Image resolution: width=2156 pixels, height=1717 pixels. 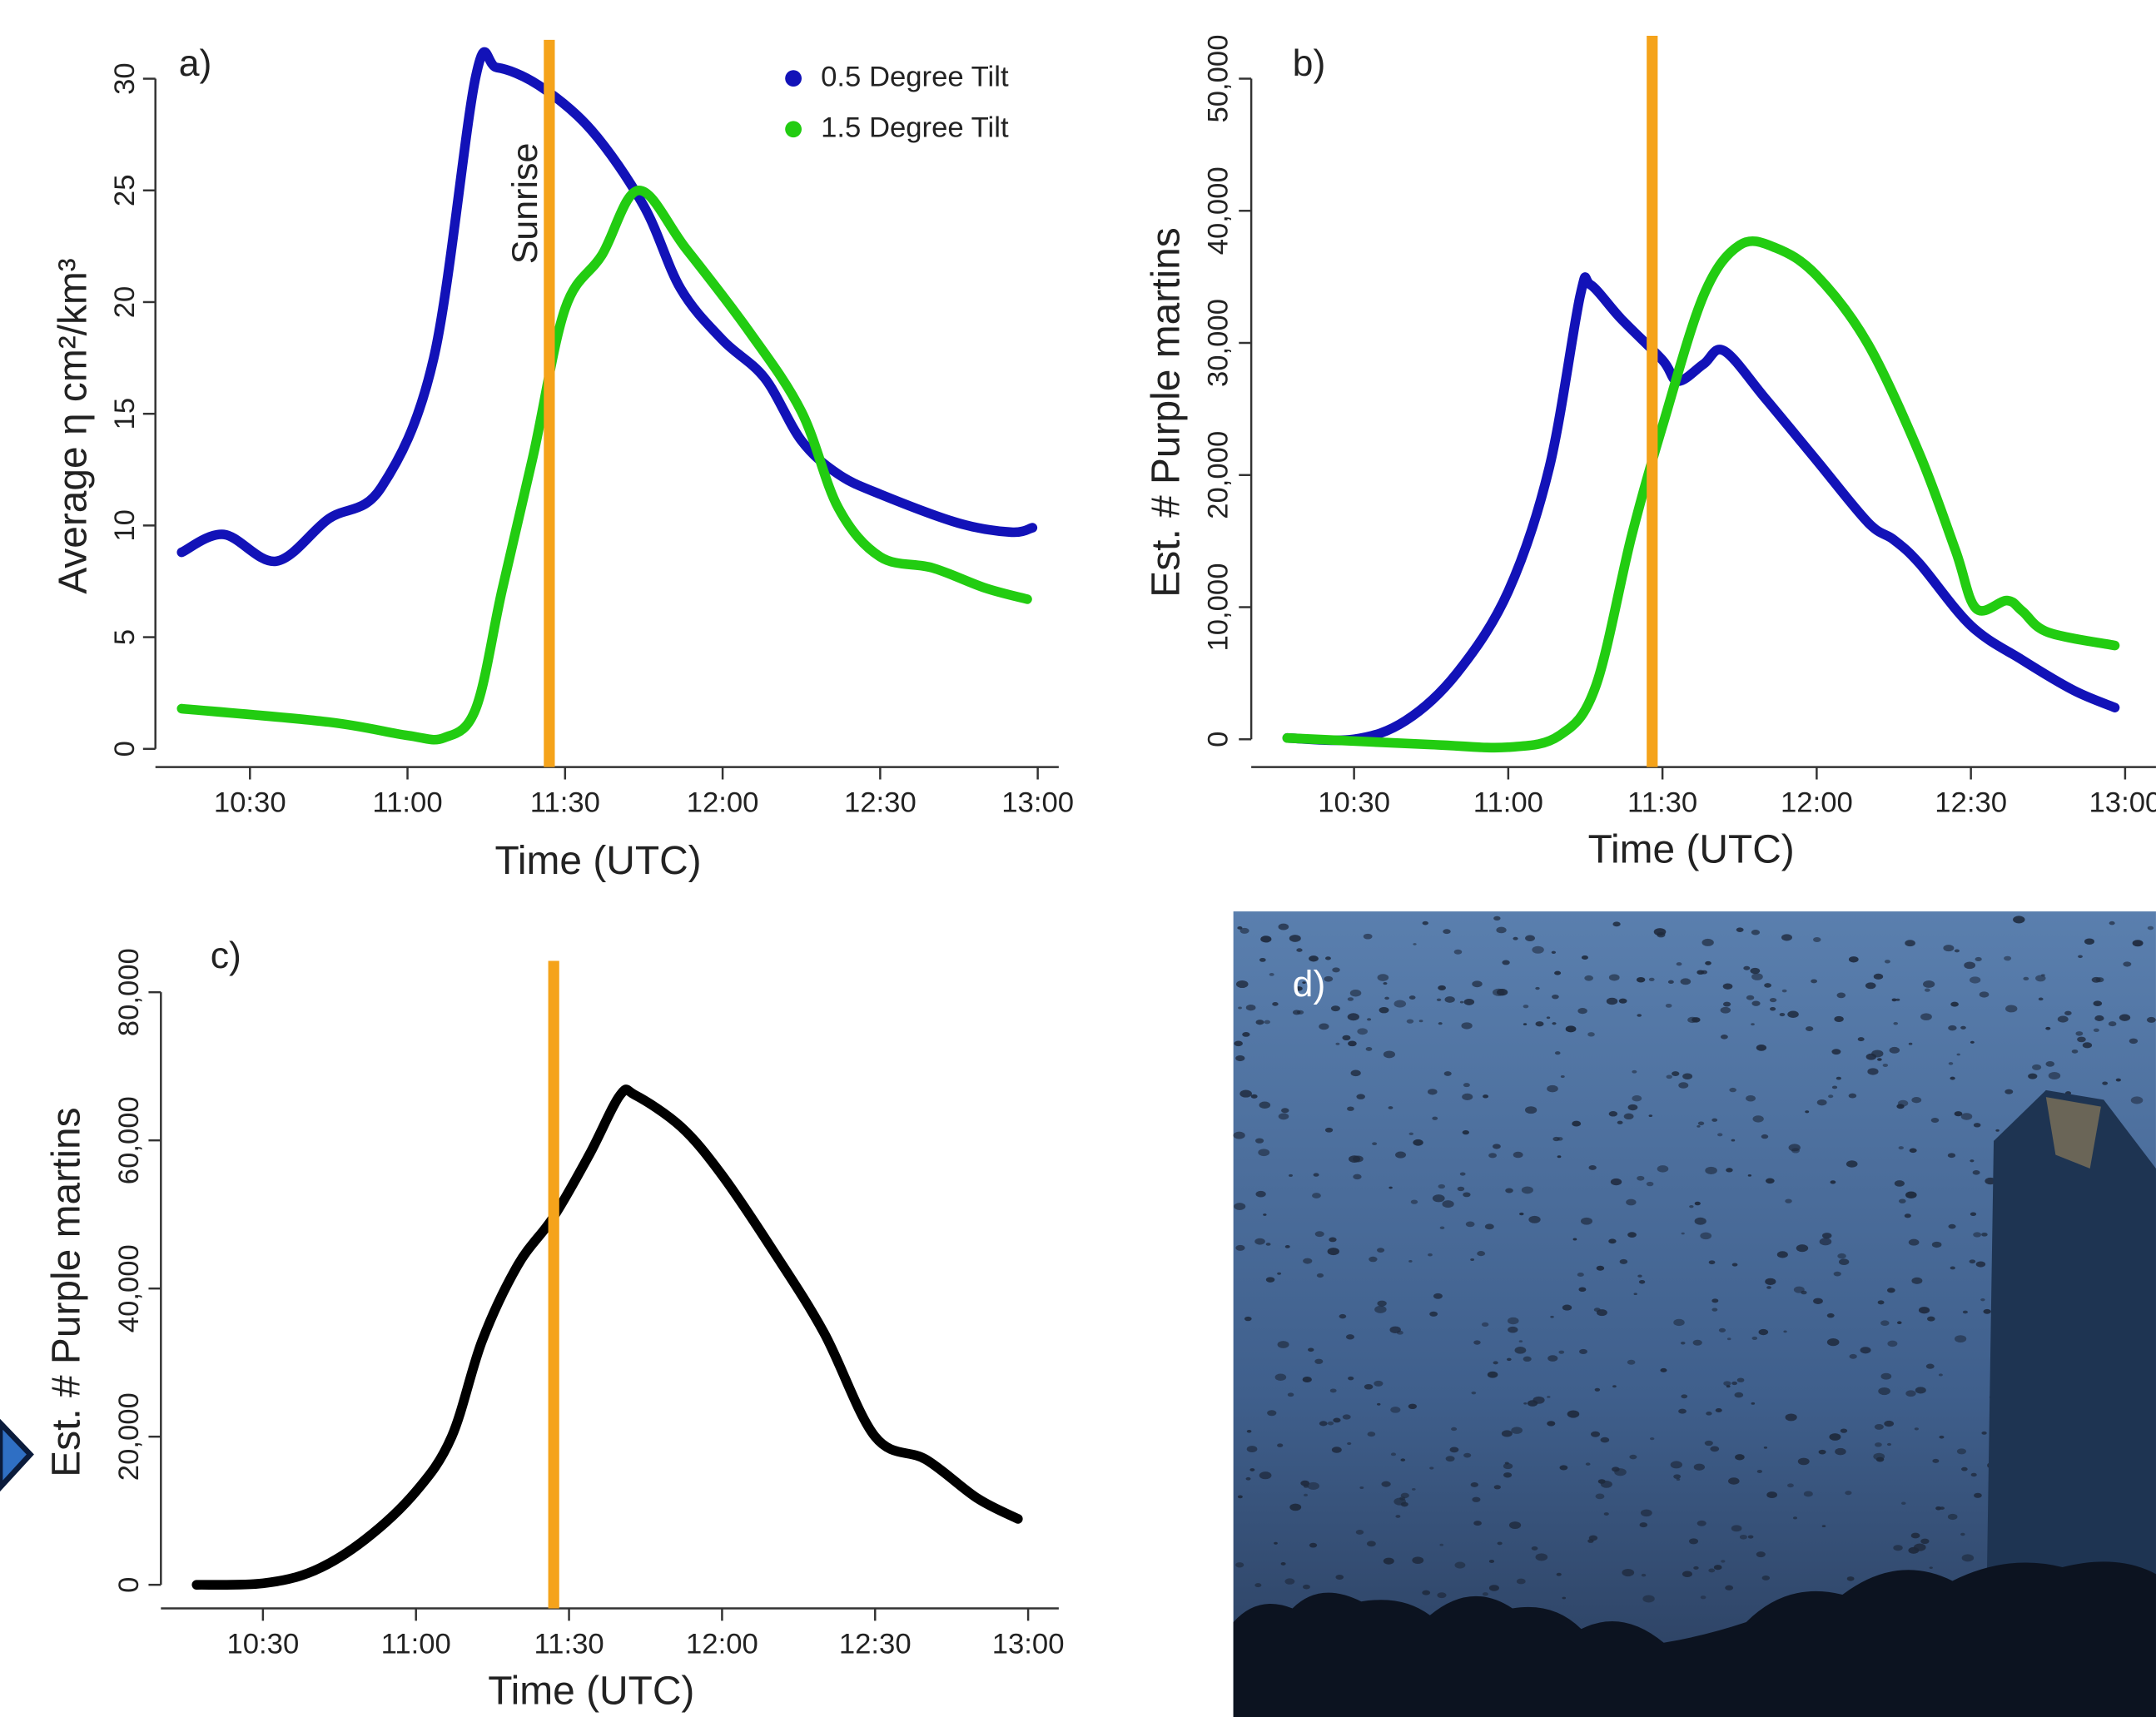 What do you see at coordinates (607, 1337) in the screenshot?
I see `series-line` at bounding box center [607, 1337].